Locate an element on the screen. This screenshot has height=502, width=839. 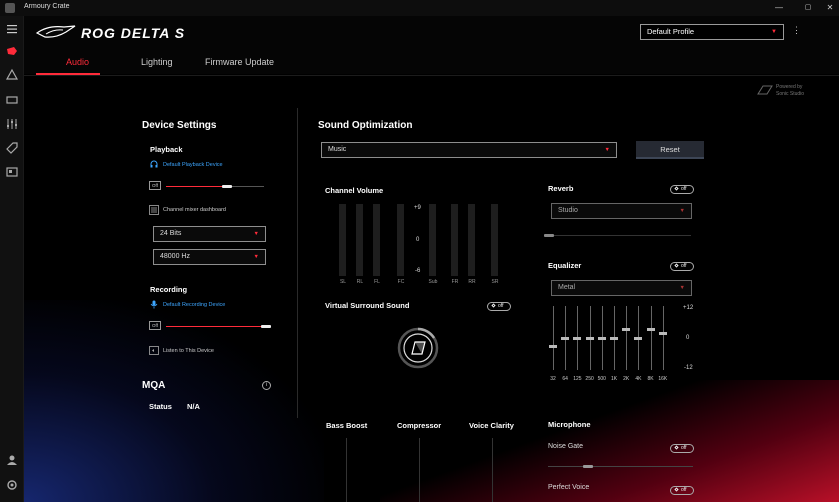
sliders-icon is located at coordinates (12, 124).